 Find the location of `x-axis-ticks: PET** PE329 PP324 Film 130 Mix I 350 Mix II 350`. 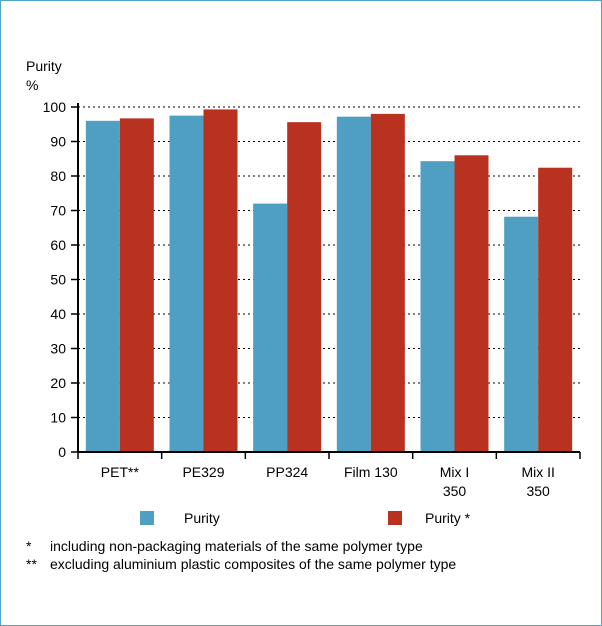

x-axis-ticks: PET** PE329 PP324 Film 130 Mix I 350 Mix II 350 is located at coordinates (329, 475).